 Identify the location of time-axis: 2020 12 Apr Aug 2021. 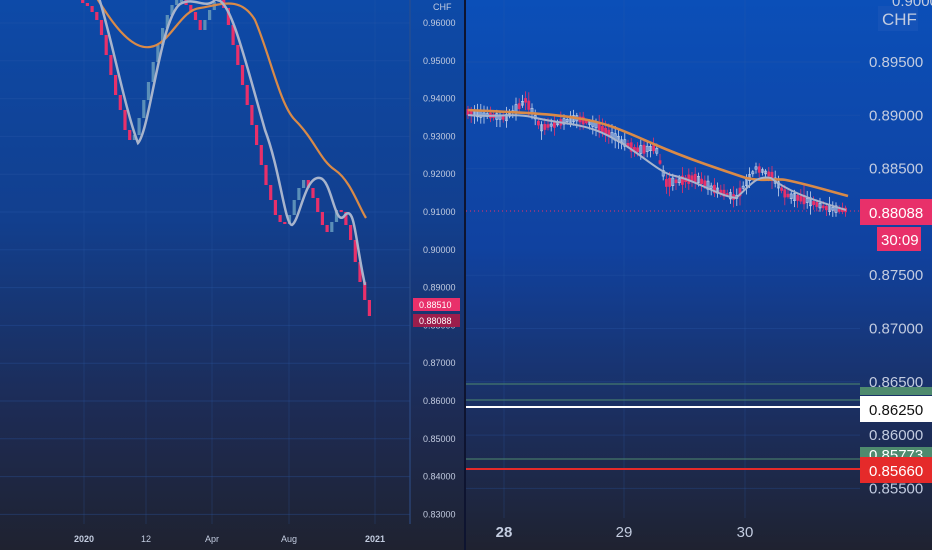
(229, 539).